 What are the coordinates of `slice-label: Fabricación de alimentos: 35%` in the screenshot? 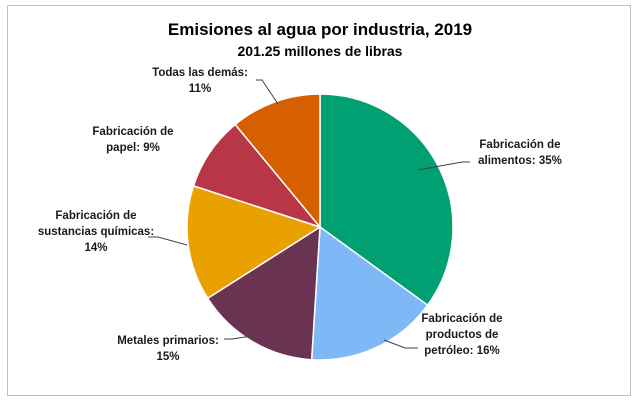 It's located at (520, 153).